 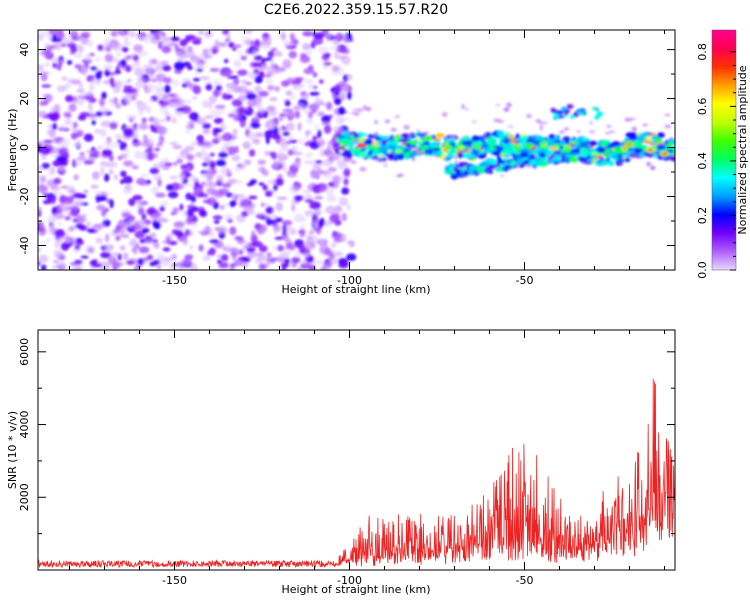 What do you see at coordinates (24, 352) in the screenshot?
I see `y-tick-label: 6000` at bounding box center [24, 352].